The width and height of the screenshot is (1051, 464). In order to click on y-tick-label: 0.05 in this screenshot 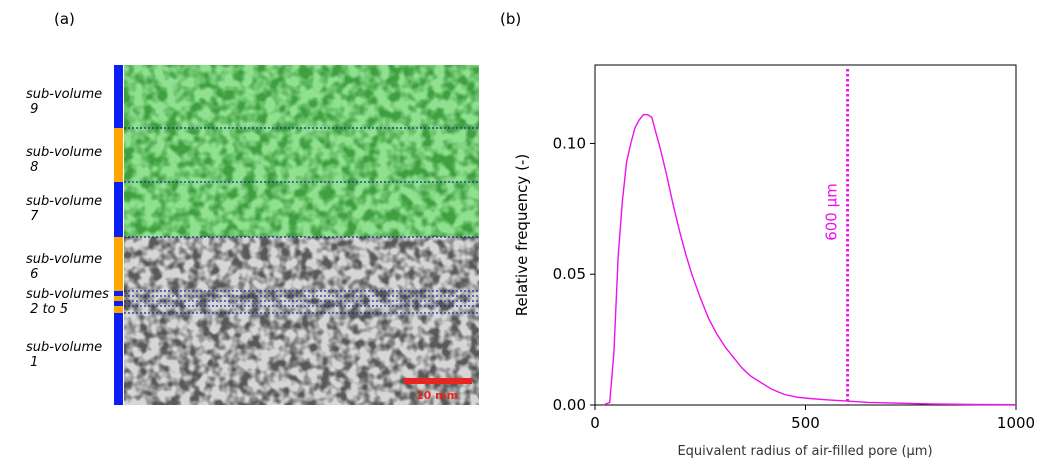, I will do `click(569, 274)`.